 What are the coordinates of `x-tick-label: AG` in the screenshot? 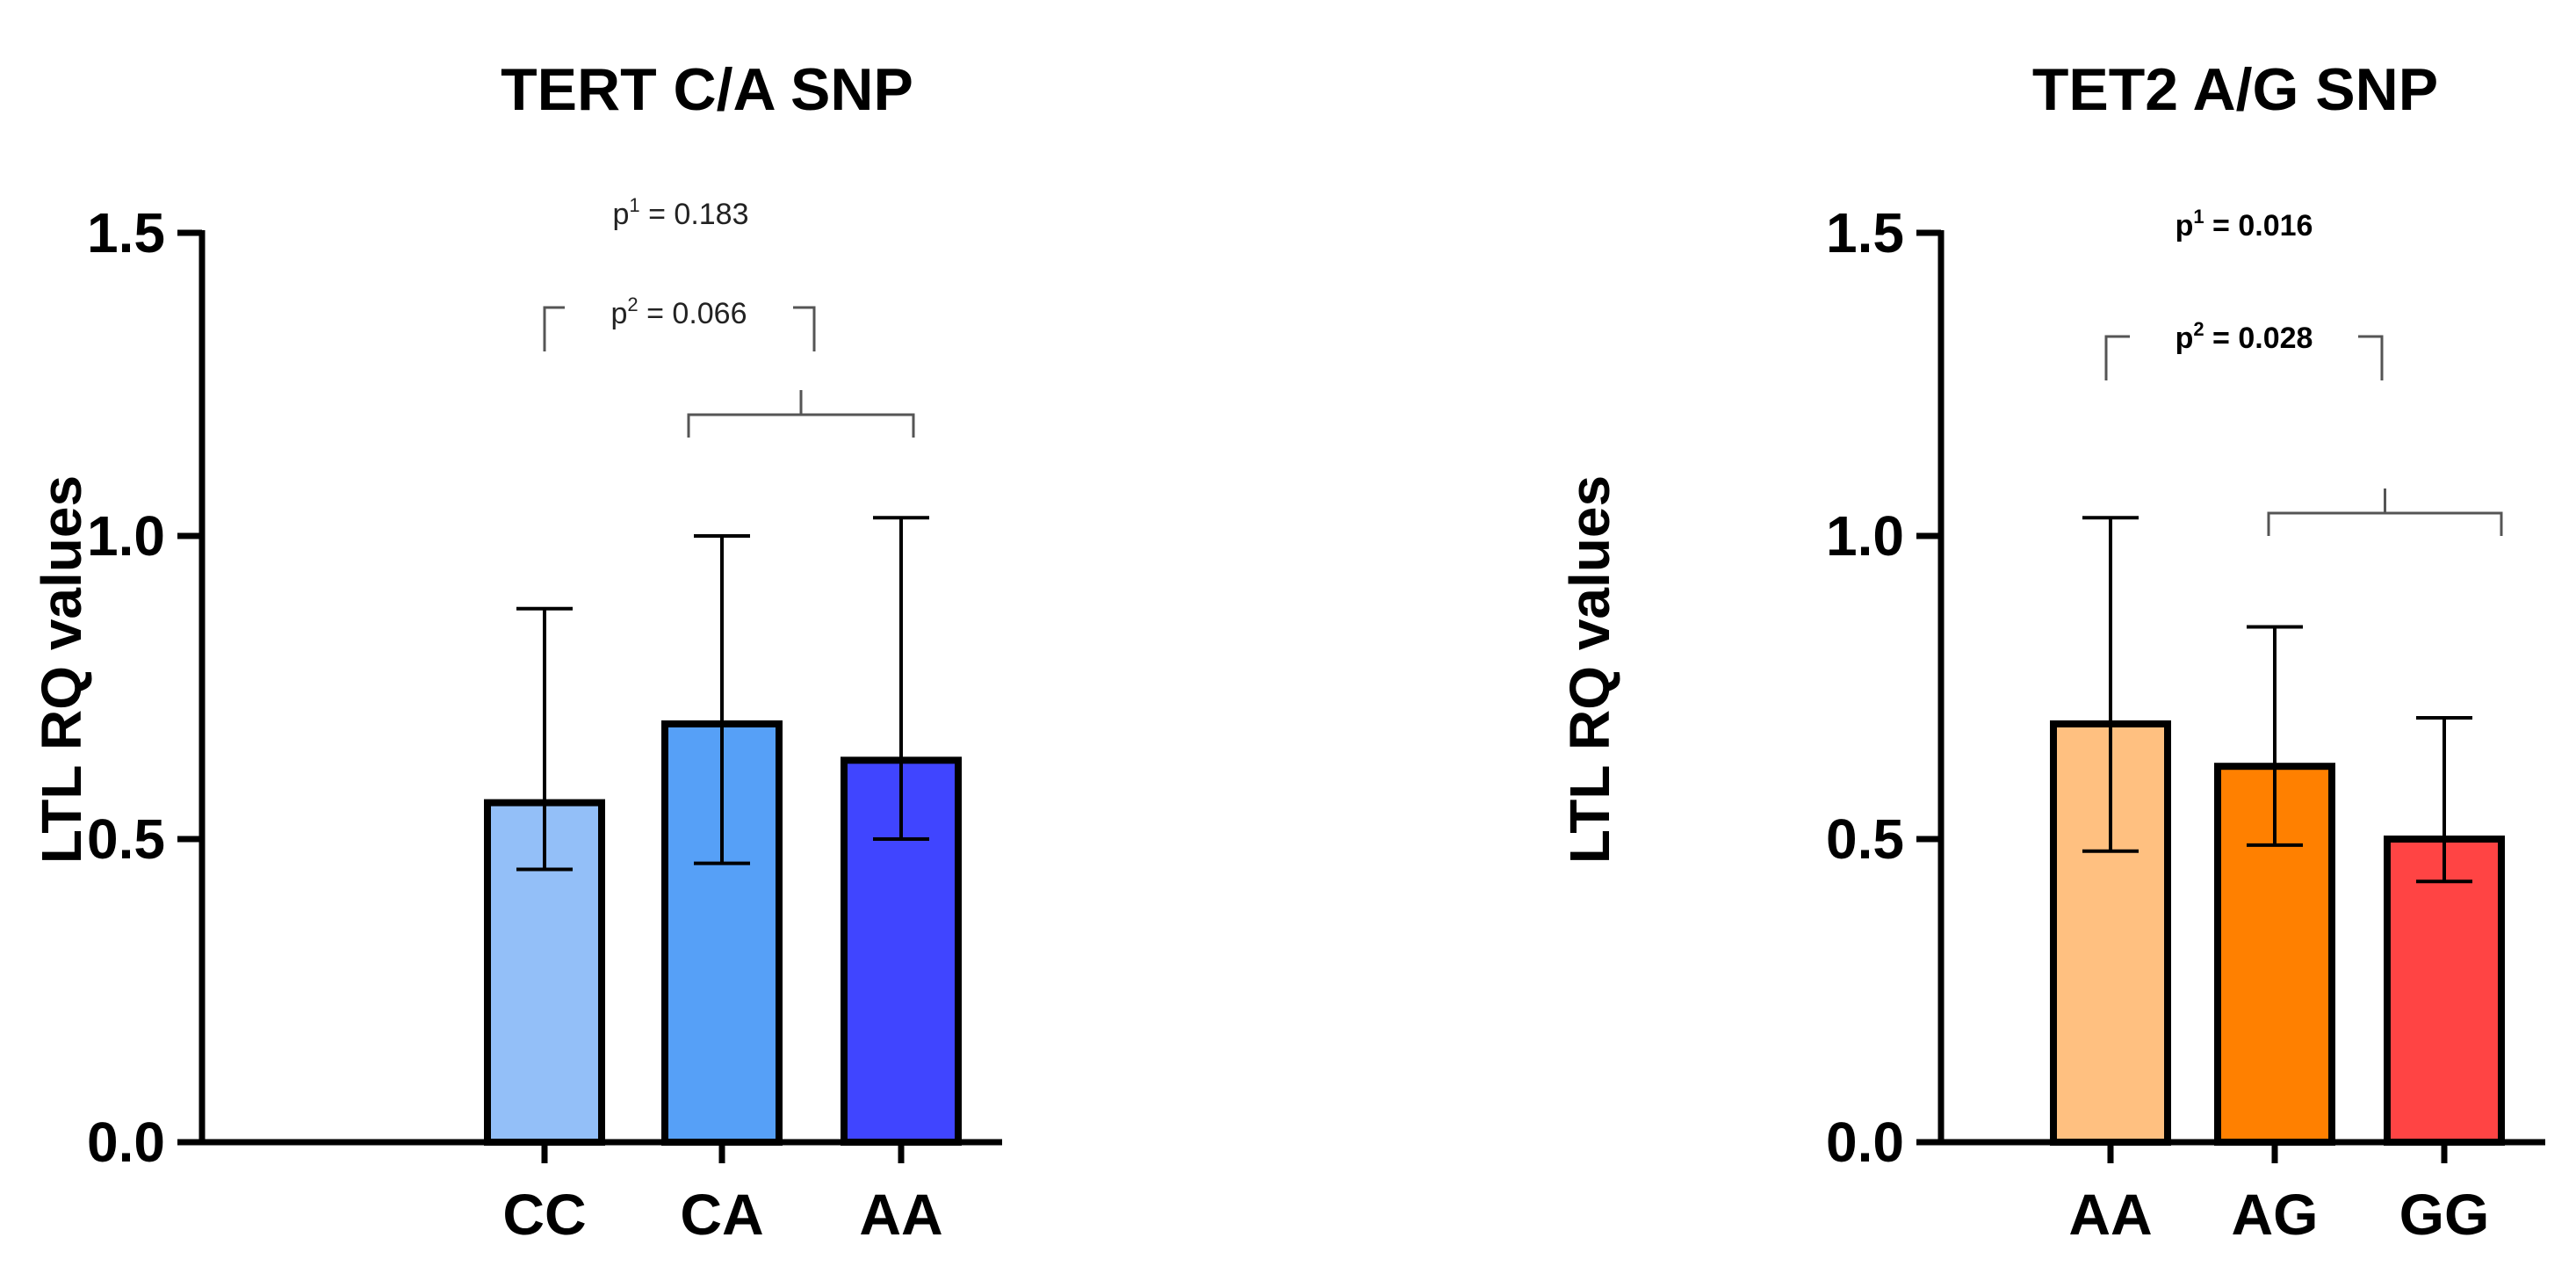 It's located at (2275, 1214).